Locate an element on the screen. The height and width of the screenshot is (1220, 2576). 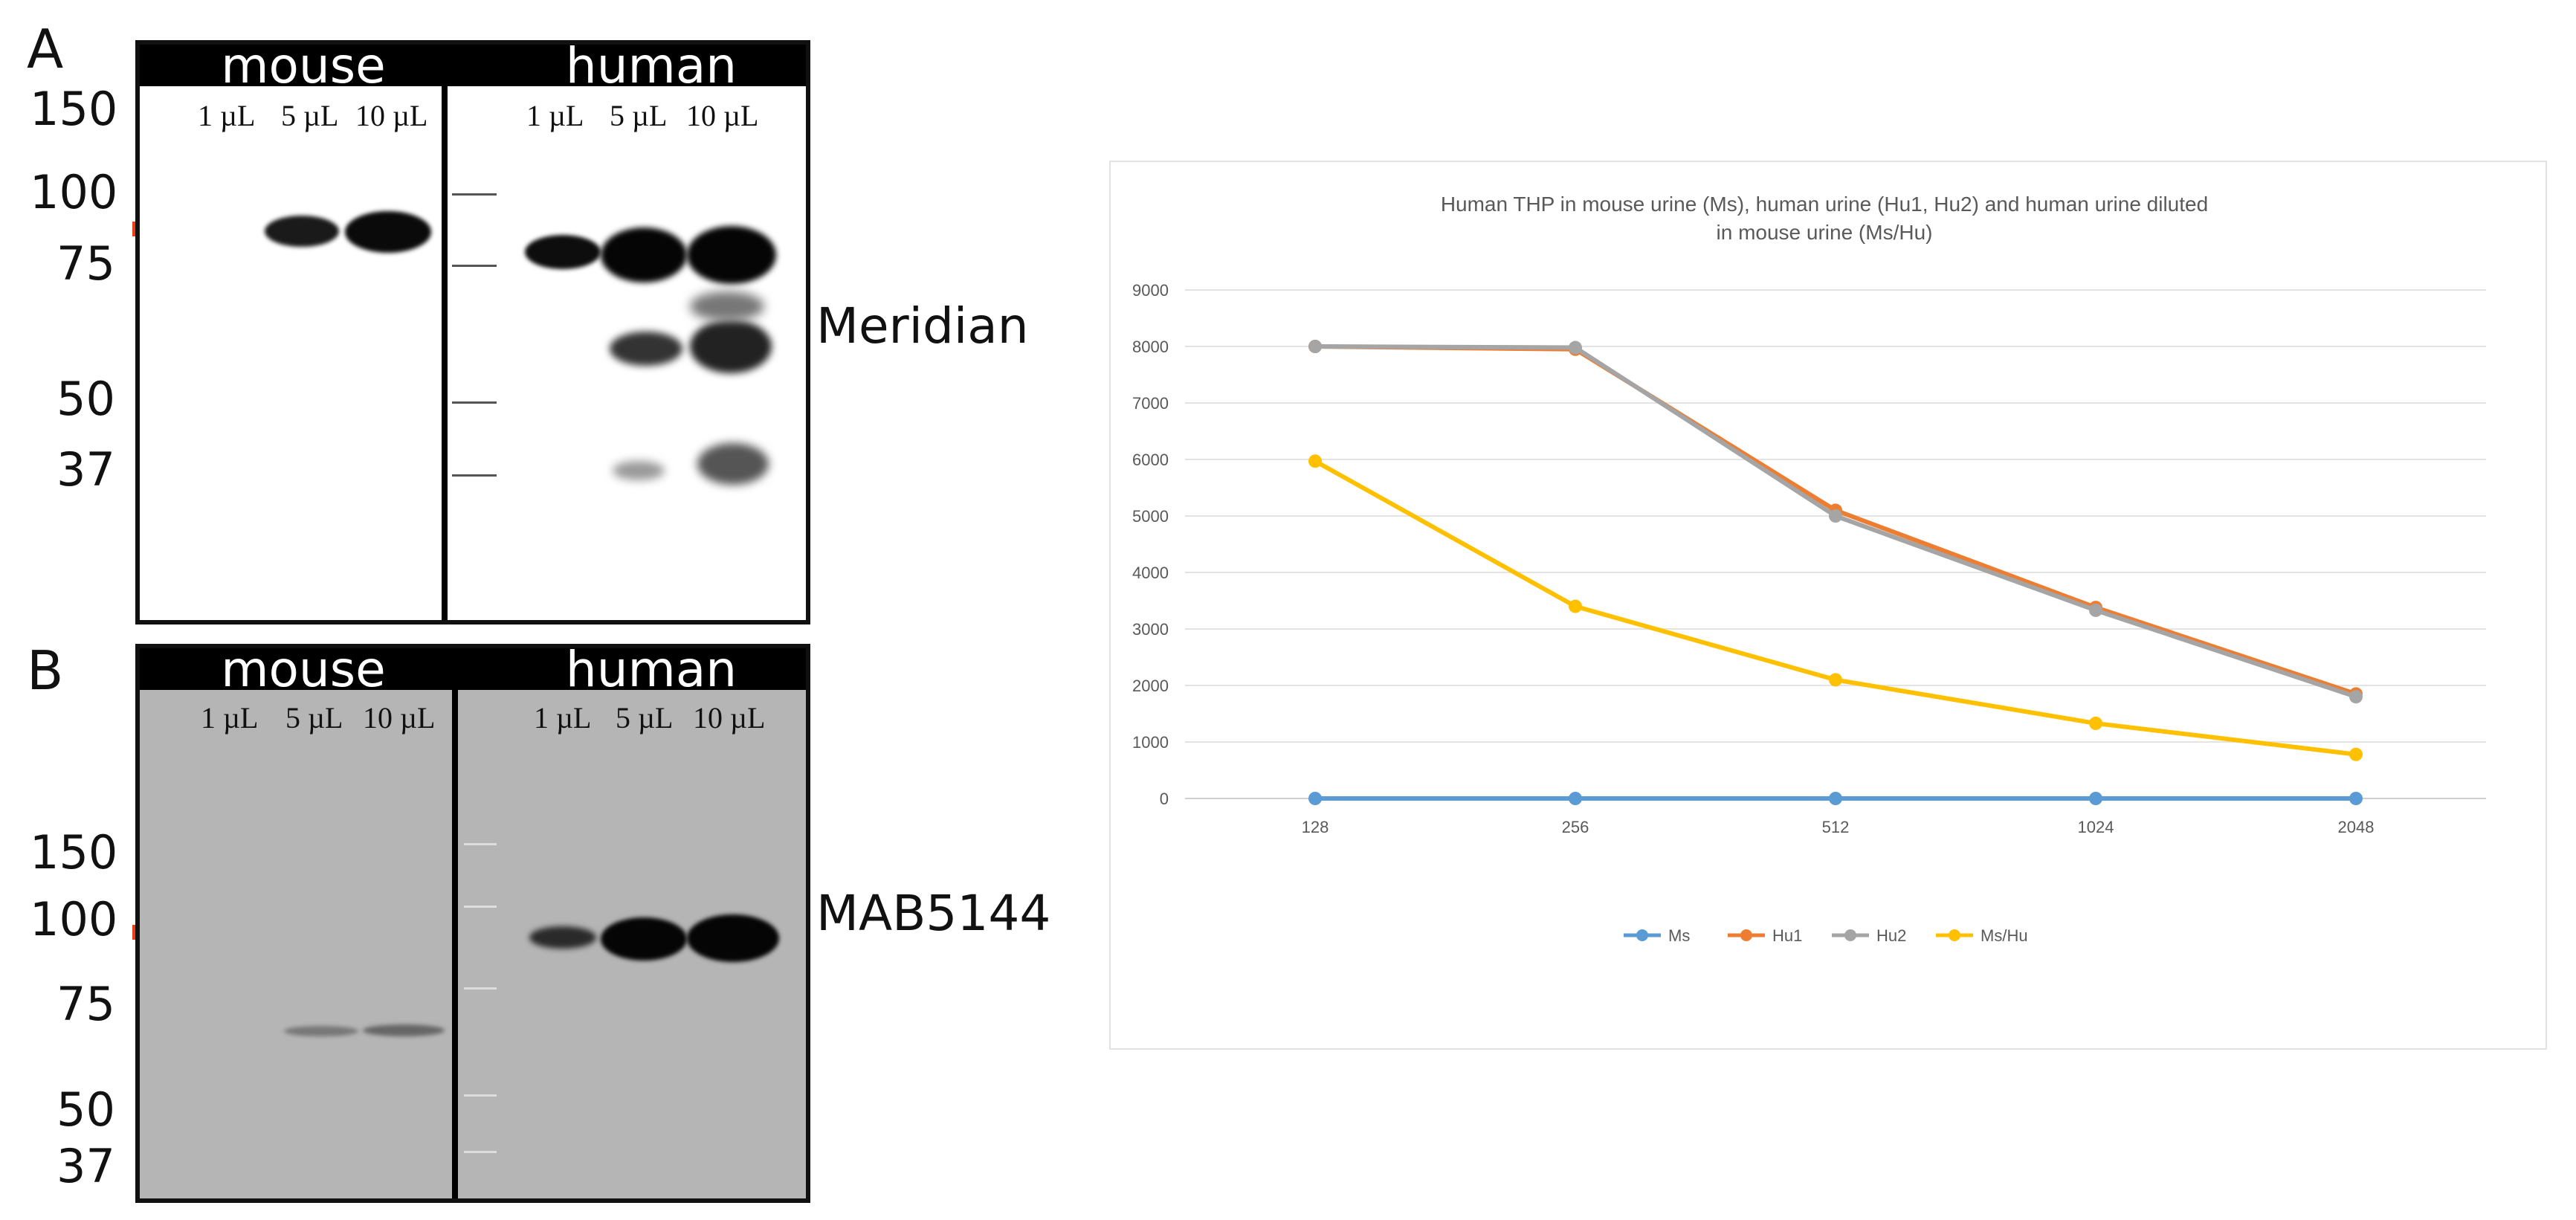
x-tick-label: 256 is located at coordinates (1575, 827).